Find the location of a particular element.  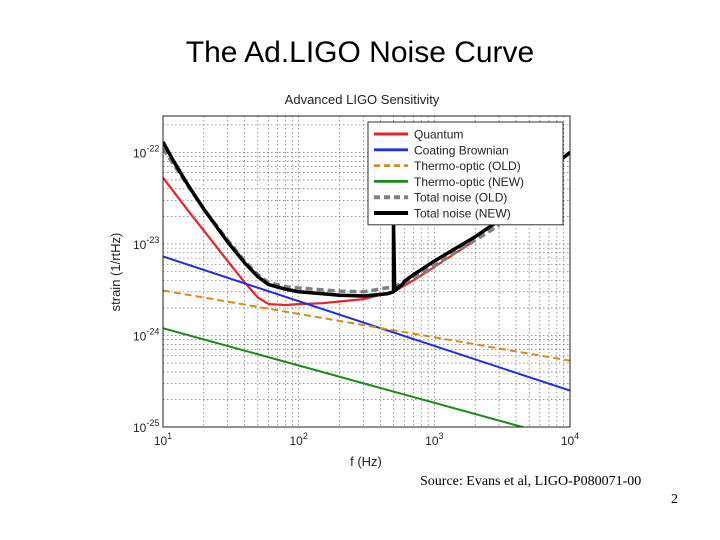

chart-title: Advanced LIGO Sensitivity is located at coordinates (362, 99).